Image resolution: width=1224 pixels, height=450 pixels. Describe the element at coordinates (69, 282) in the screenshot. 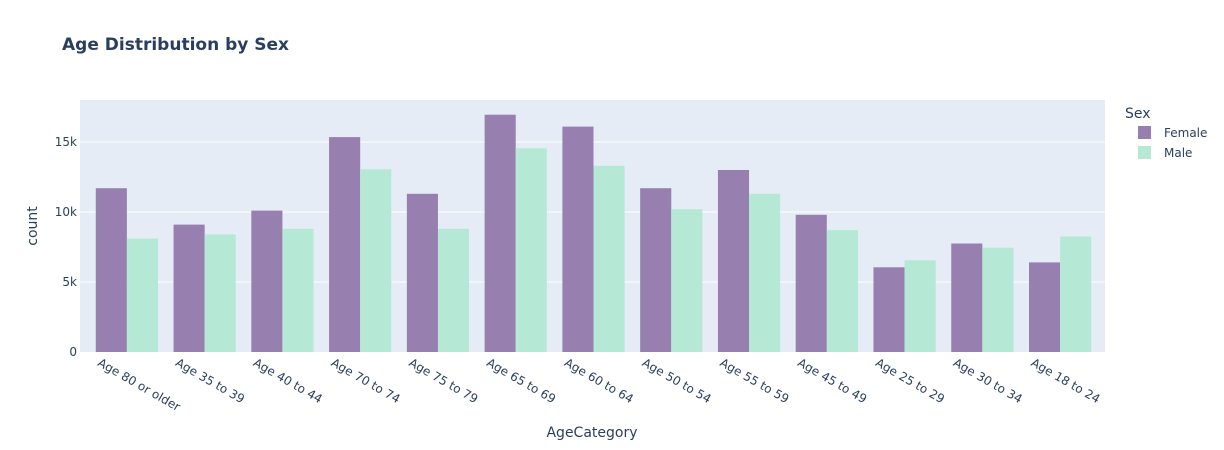

I see `y-tick-label: 5k` at that location.